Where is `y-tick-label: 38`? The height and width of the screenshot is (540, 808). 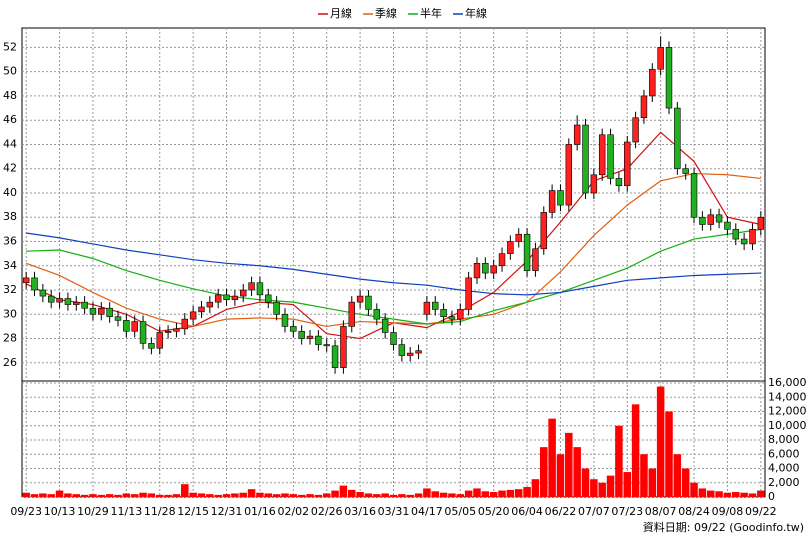
y-tick-label: 38 is located at coordinates (10, 216).